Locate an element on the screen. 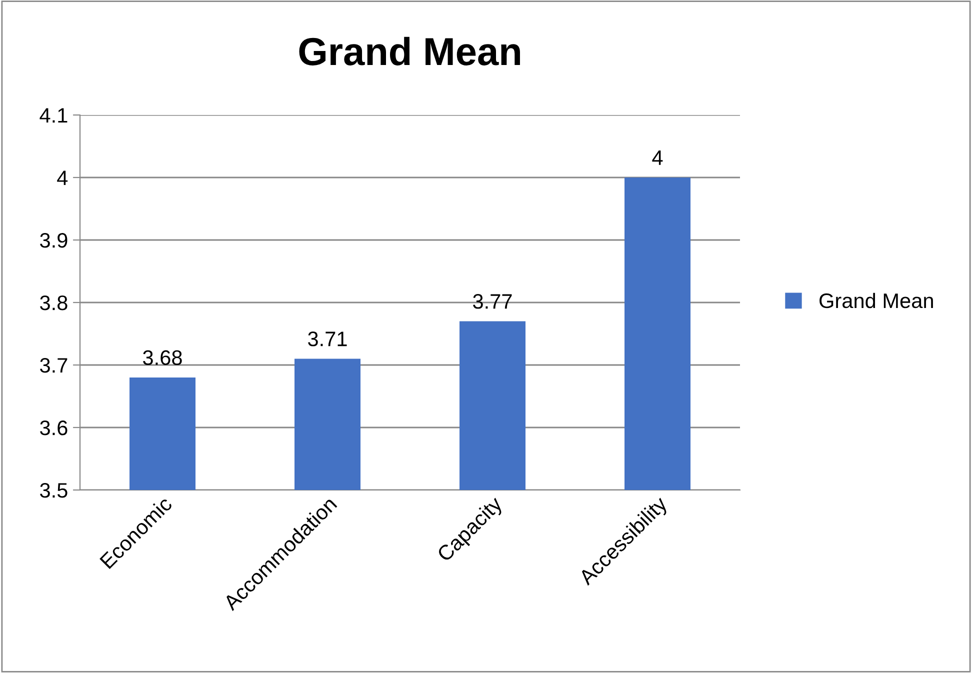 Image resolution: width=972 pixels, height=673 pixels. data-label: 3.71 is located at coordinates (327, 339).